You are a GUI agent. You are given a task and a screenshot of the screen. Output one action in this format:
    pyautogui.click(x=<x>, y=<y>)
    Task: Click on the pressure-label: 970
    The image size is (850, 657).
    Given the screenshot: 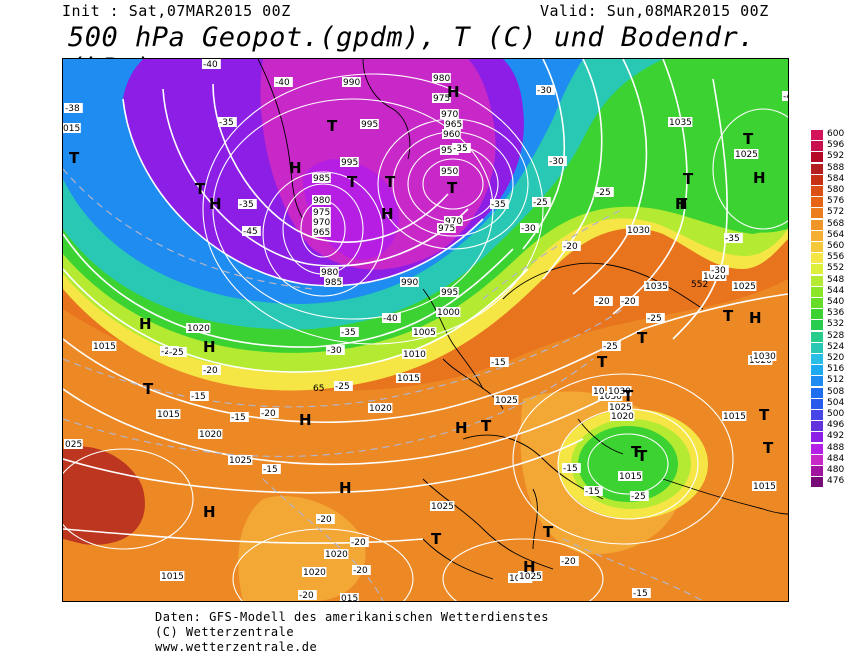 What is the action you would take?
    pyautogui.click(x=453, y=222)
    